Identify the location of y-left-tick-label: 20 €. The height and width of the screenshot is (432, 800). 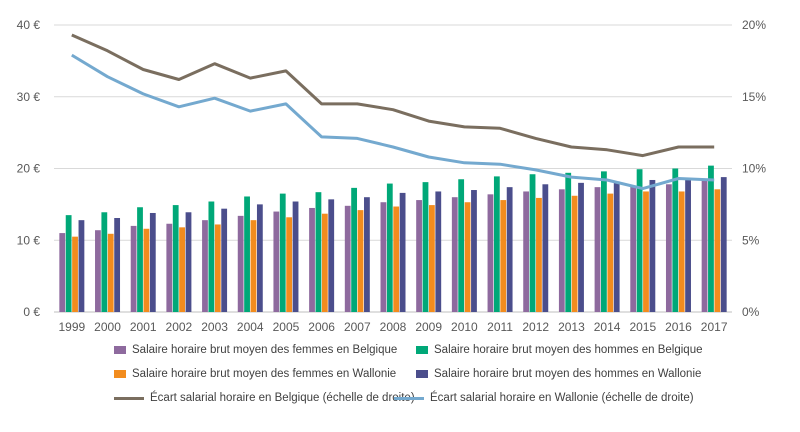
(29, 169).